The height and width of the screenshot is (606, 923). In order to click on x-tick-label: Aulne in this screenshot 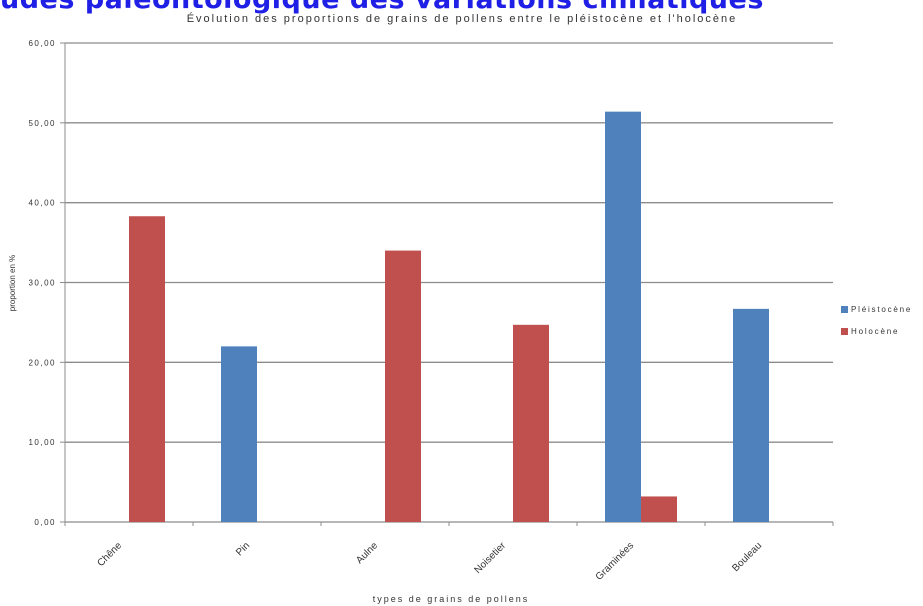, I will do `click(367, 553)`.